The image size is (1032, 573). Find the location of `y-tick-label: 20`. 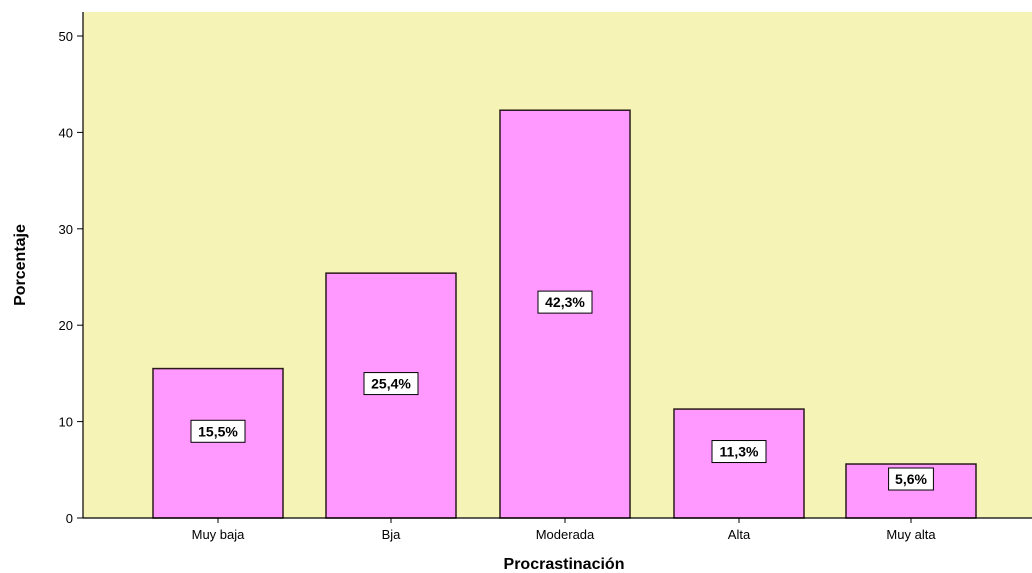

y-tick-label: 20 is located at coordinates (66, 325).